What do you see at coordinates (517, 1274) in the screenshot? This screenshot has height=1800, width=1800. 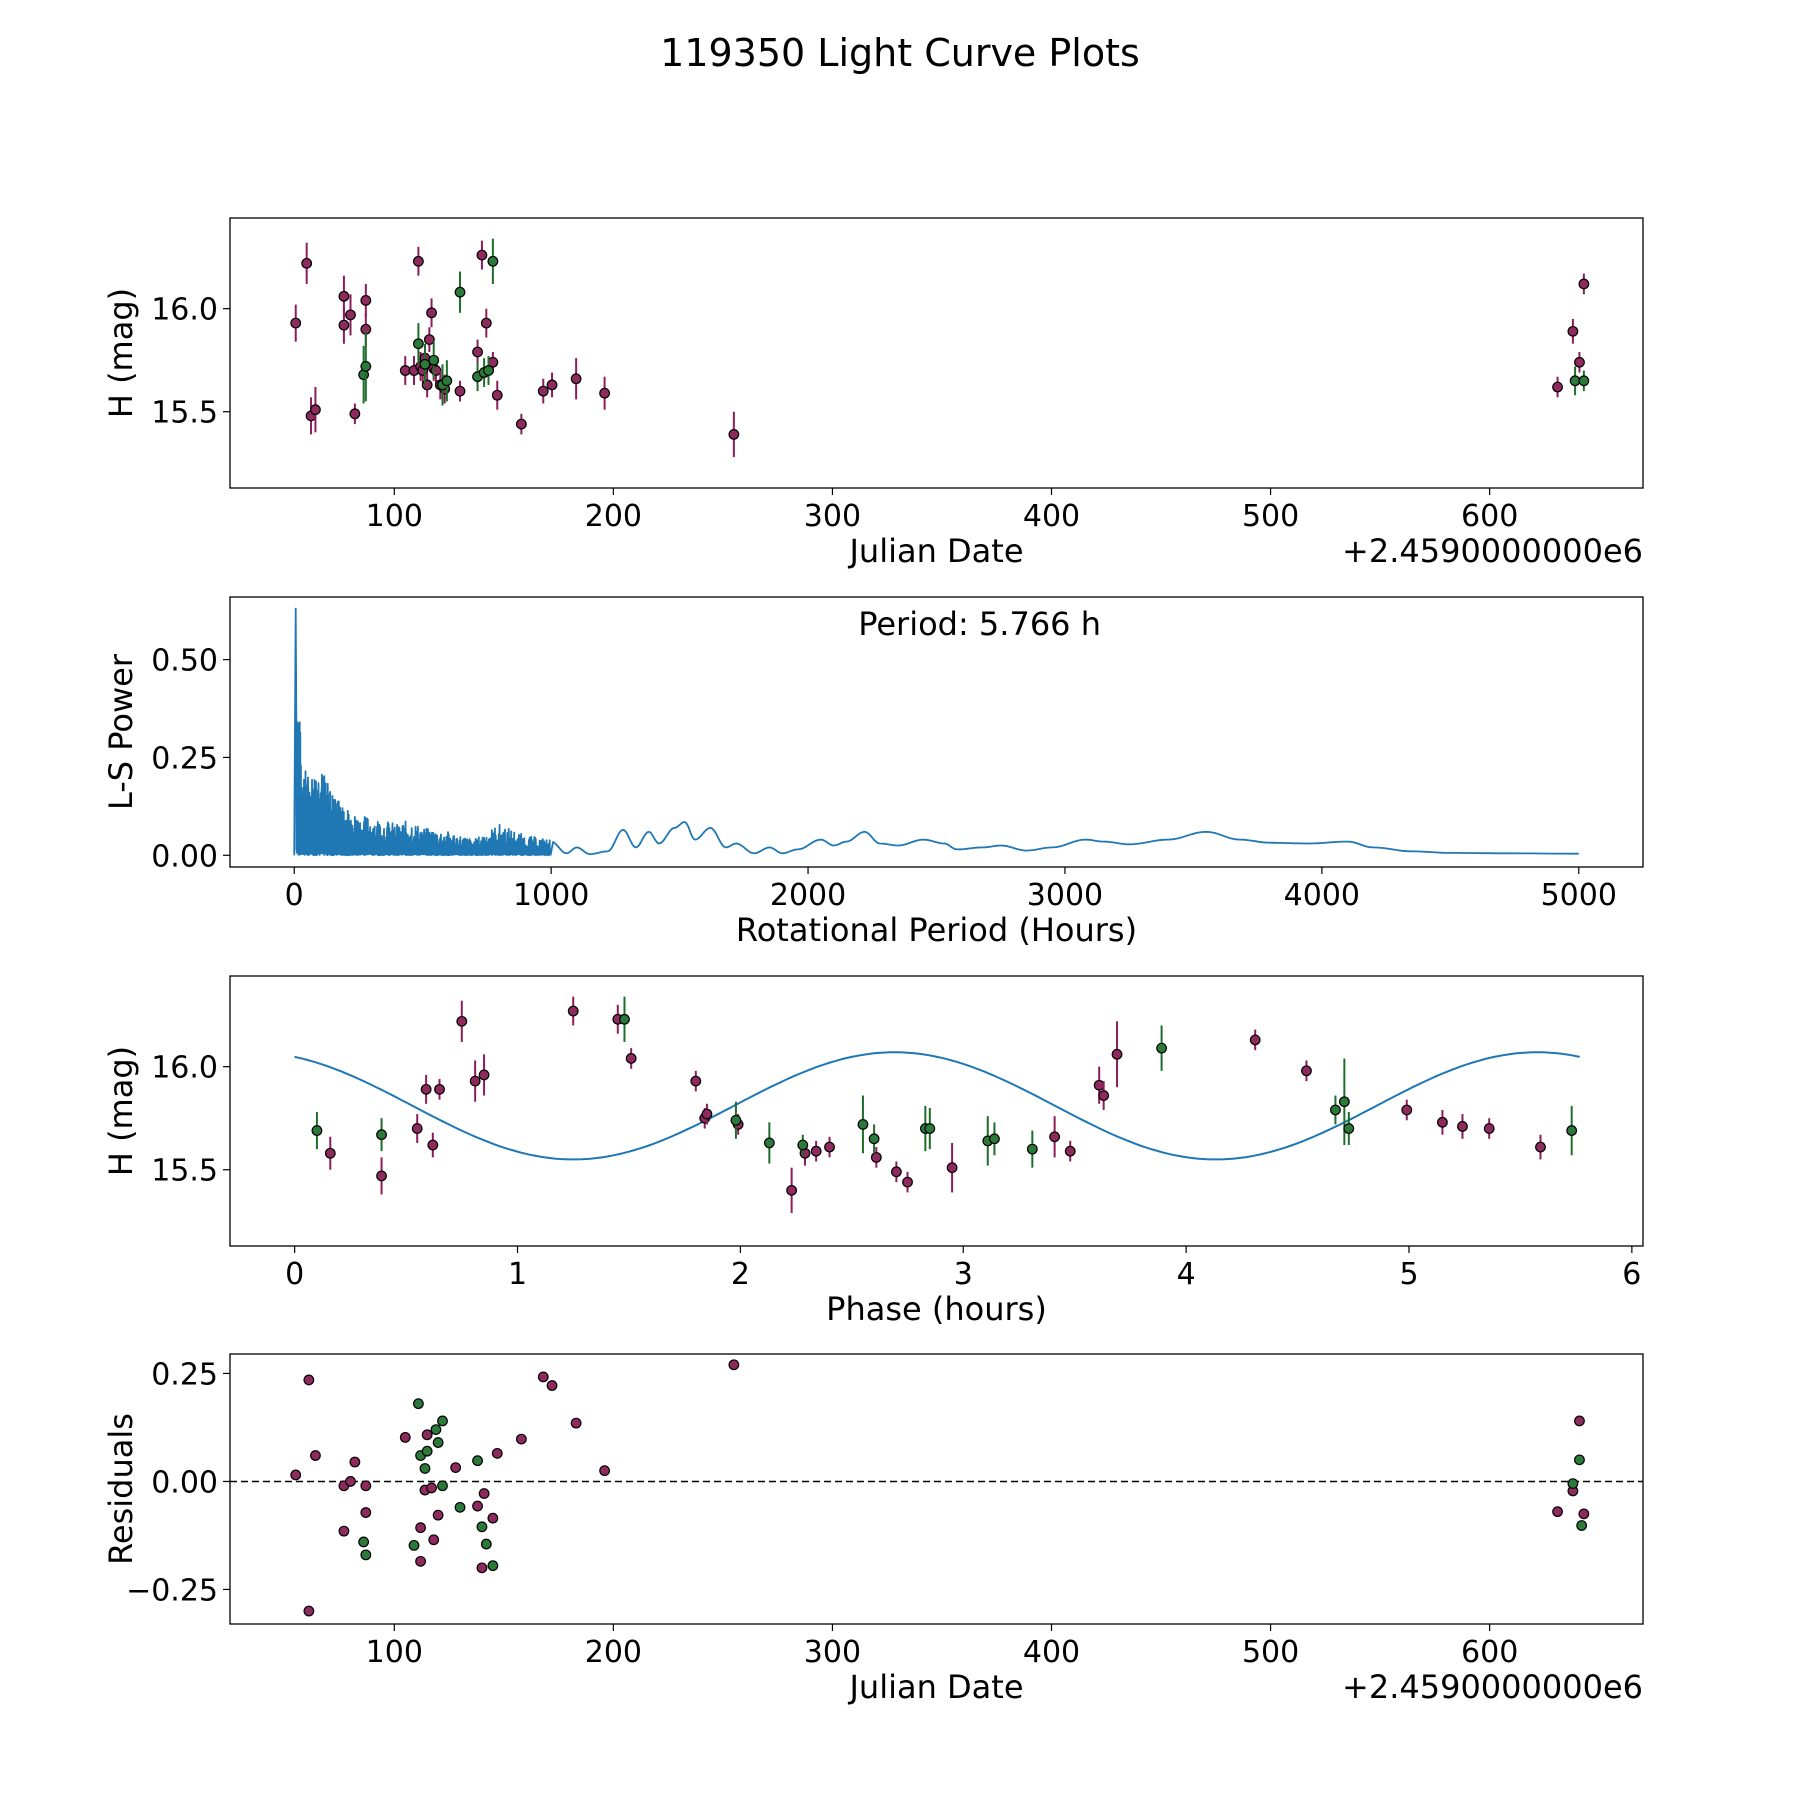 I see `phase-x-tick-label: 1` at bounding box center [517, 1274].